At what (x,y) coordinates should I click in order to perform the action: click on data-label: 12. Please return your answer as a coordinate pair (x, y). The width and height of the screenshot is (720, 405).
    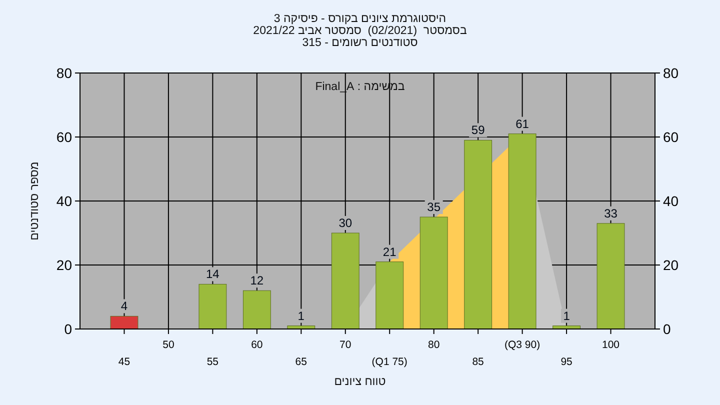
    Looking at the image, I should click on (257, 281).